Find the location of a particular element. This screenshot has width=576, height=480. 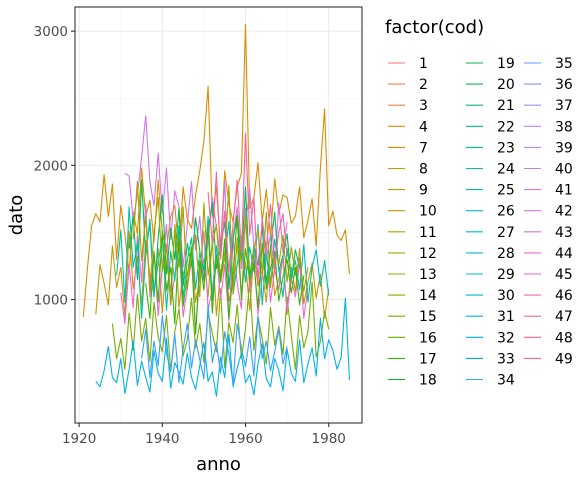

legend-label: 32 is located at coordinates (506, 338).